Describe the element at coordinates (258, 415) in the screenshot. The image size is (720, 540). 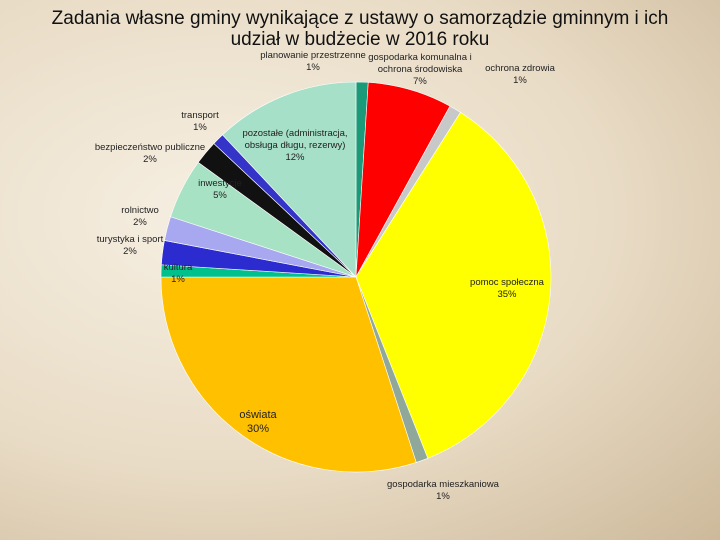
I see `slice-name: oświata` at that location.